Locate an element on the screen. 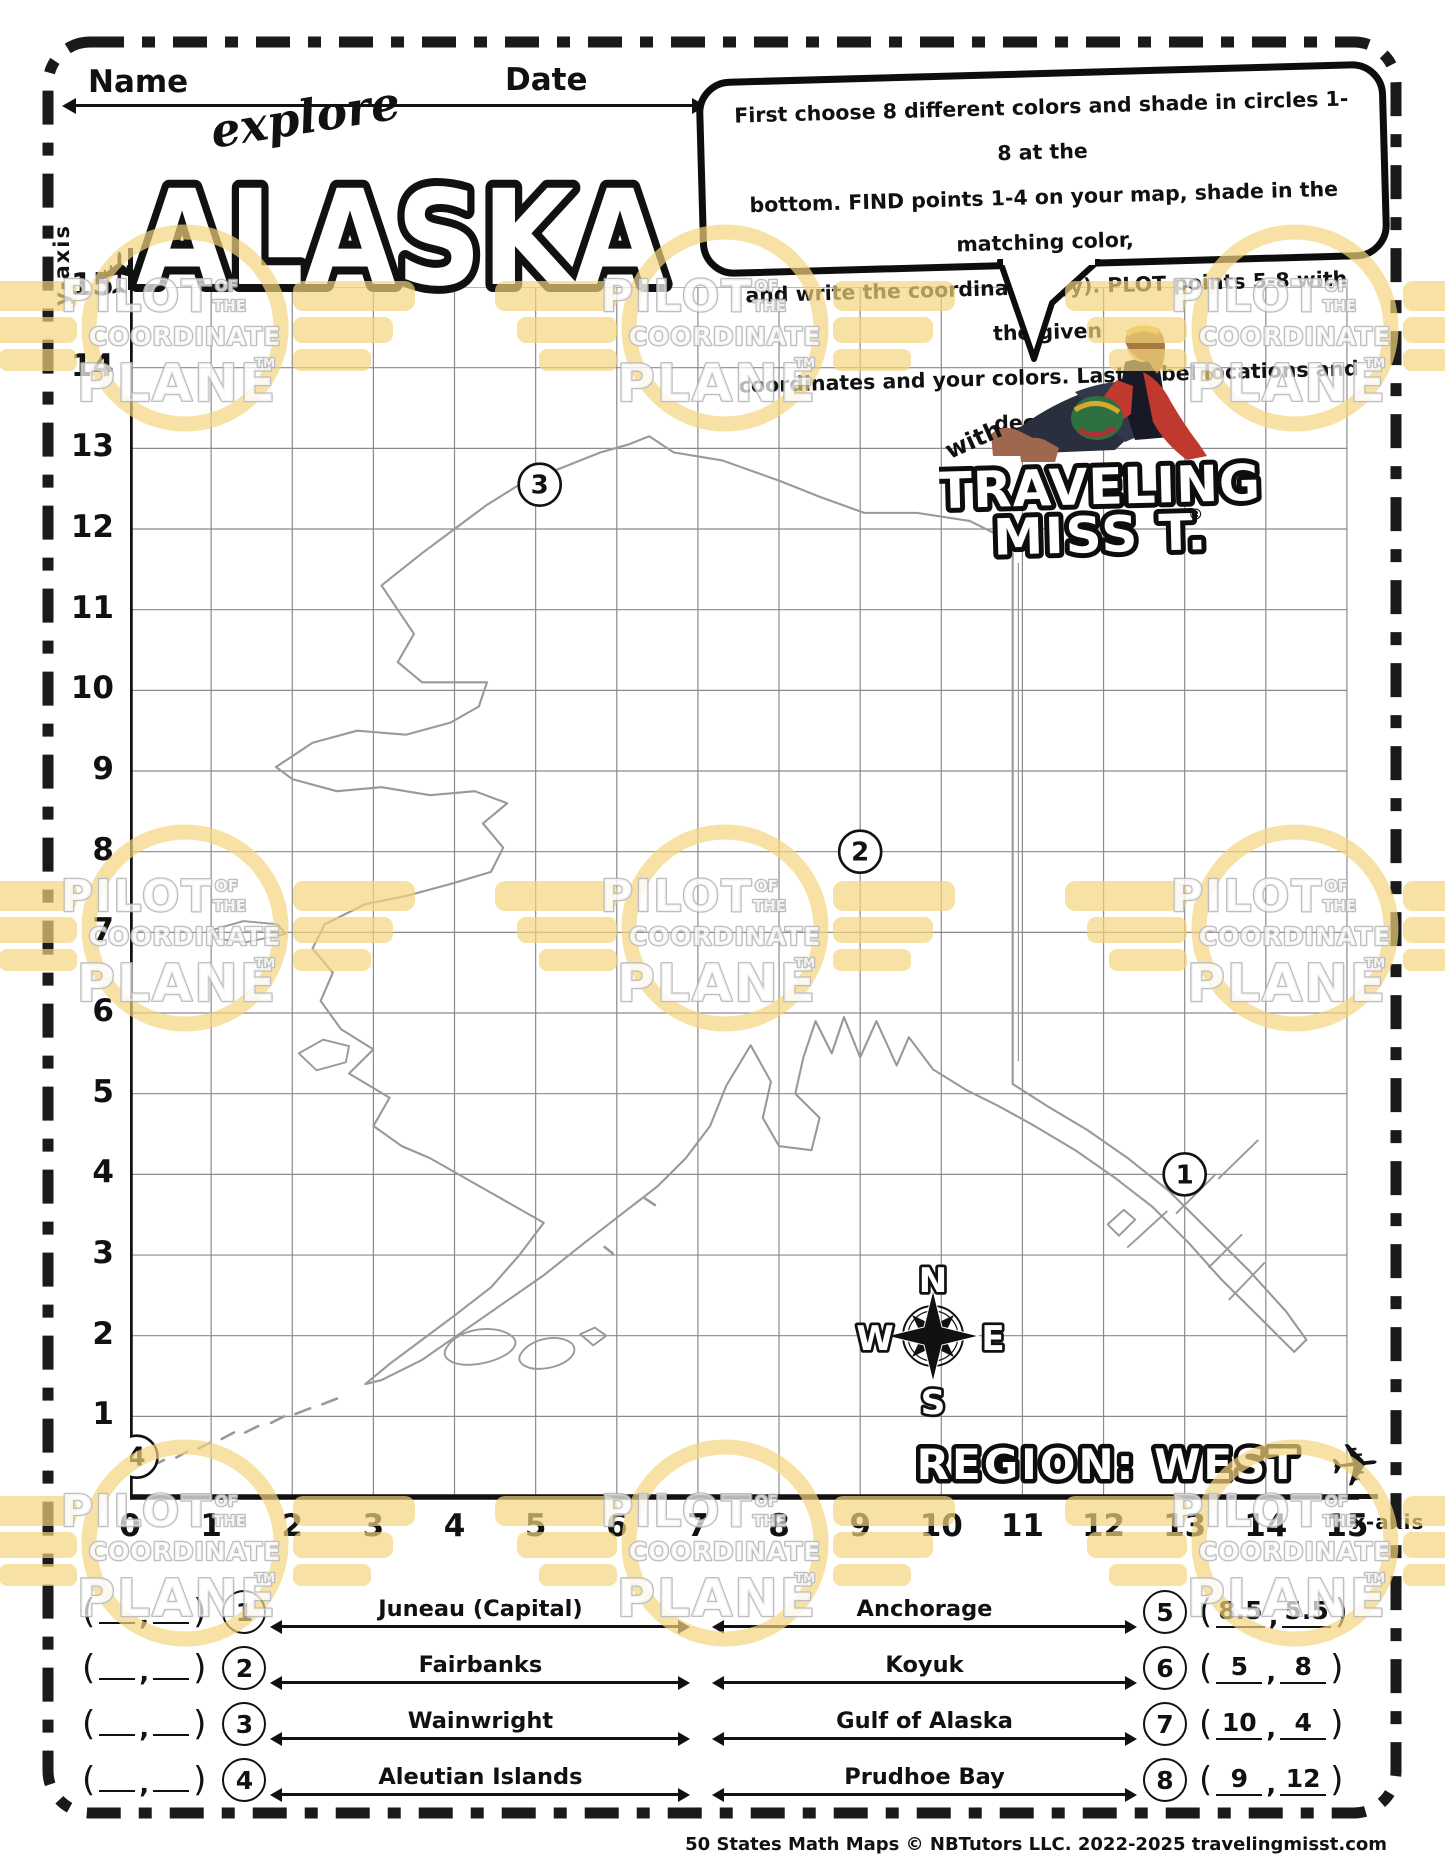 The image size is (1445, 1871). location-name-stack: Gulf of Alaska is located at coordinates (924, 1726).